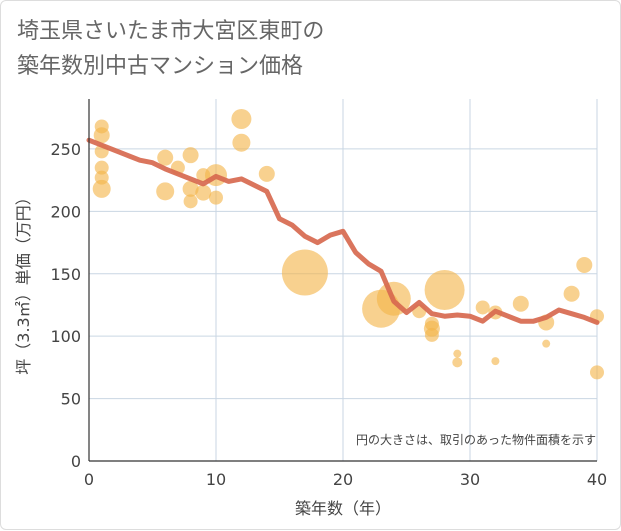 The height and width of the screenshot is (531, 621). What do you see at coordinates (343, 508) in the screenshot?
I see `x-axis-label: 築年数（年）` at bounding box center [343, 508].